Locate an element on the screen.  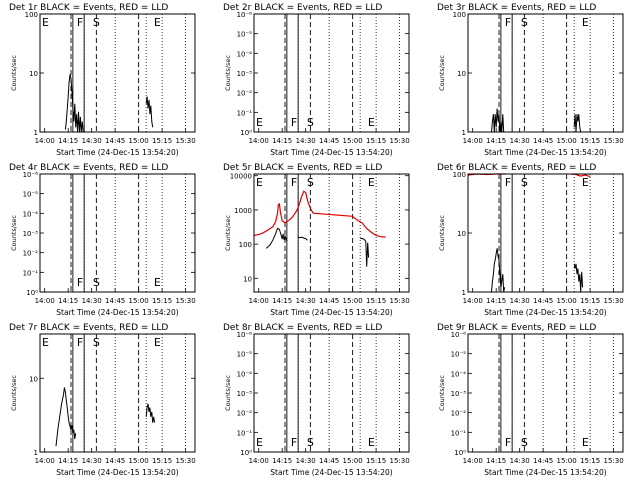
y-tick-label: 10⁻³ is located at coordinates (245, 394).